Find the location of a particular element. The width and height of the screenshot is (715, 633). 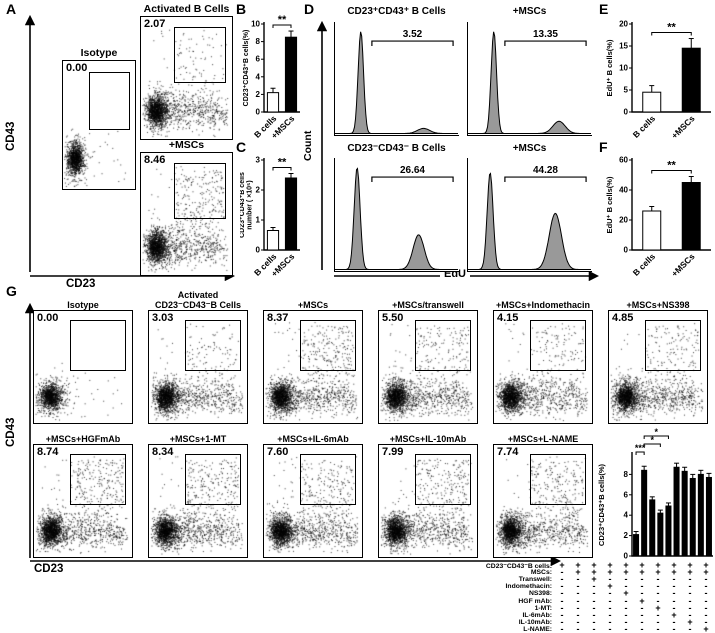

condition-label: NS398: is located at coordinates (540, 594).